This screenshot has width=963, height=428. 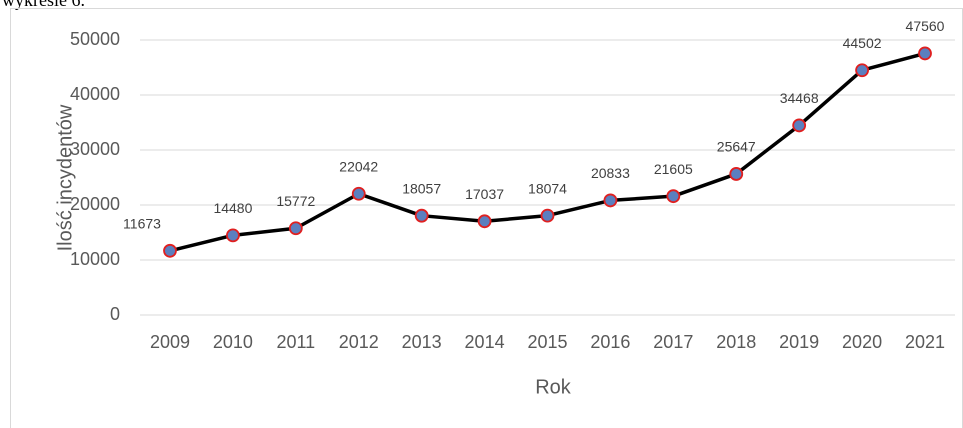 I want to click on y-tick-label: 30000, so click(x=95, y=149).